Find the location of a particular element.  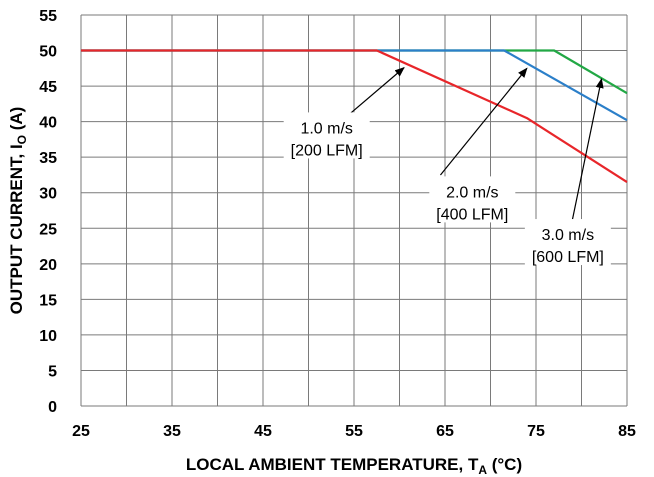

y-tick-label: 20 is located at coordinates (48, 265).